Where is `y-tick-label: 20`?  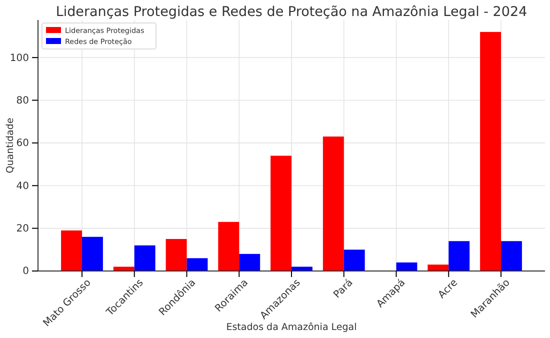
y-tick-label: 20 is located at coordinates (22, 229).